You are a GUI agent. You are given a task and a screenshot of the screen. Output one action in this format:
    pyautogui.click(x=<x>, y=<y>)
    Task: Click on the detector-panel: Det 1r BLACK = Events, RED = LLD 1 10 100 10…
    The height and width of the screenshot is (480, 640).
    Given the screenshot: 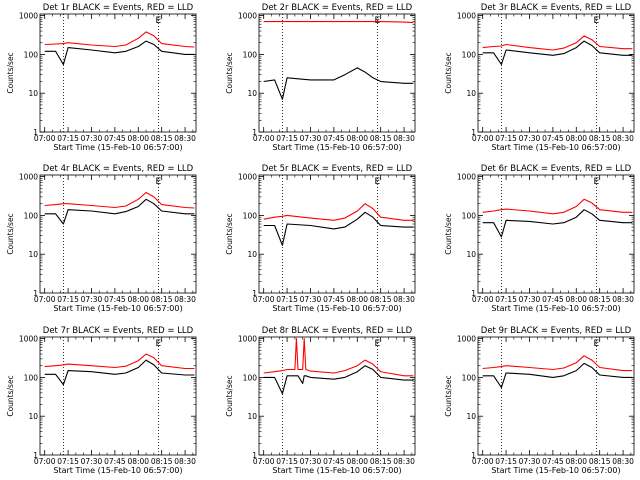 What is the action you would take?
    pyautogui.click(x=101, y=77)
    